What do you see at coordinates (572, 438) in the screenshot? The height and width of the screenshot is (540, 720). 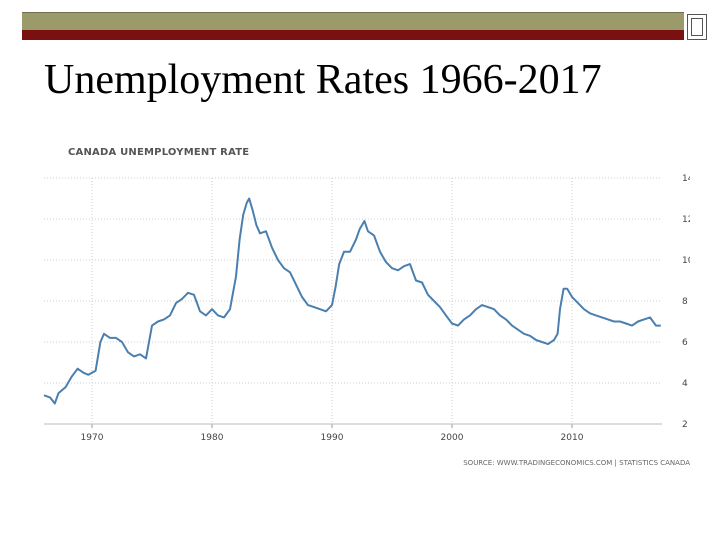 I see `x-tick-label-2010: 2010` at bounding box center [572, 438].